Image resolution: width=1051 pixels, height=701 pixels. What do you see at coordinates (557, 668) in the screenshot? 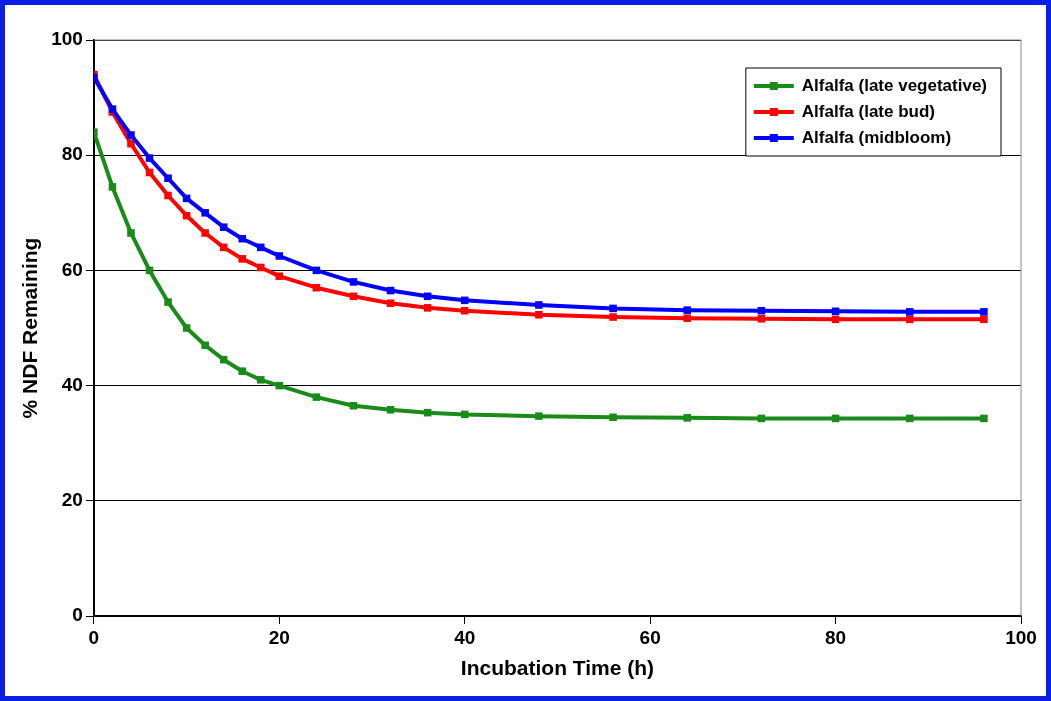
I see `x-axis-title: Incubation Time (h)` at bounding box center [557, 668].